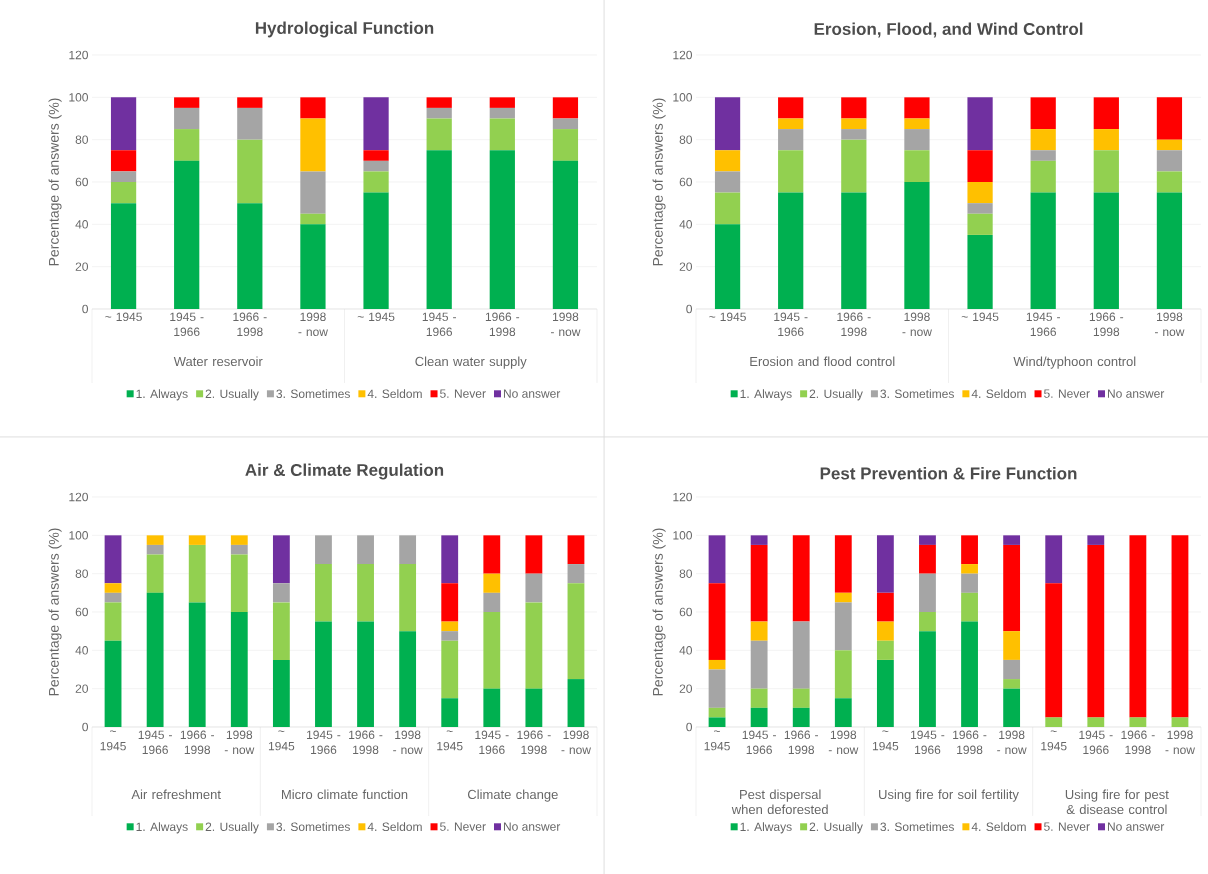 This screenshot has height=874, width=1208. What do you see at coordinates (82, 266) in the screenshot?
I see `y-tick-label: 20` at bounding box center [82, 266].